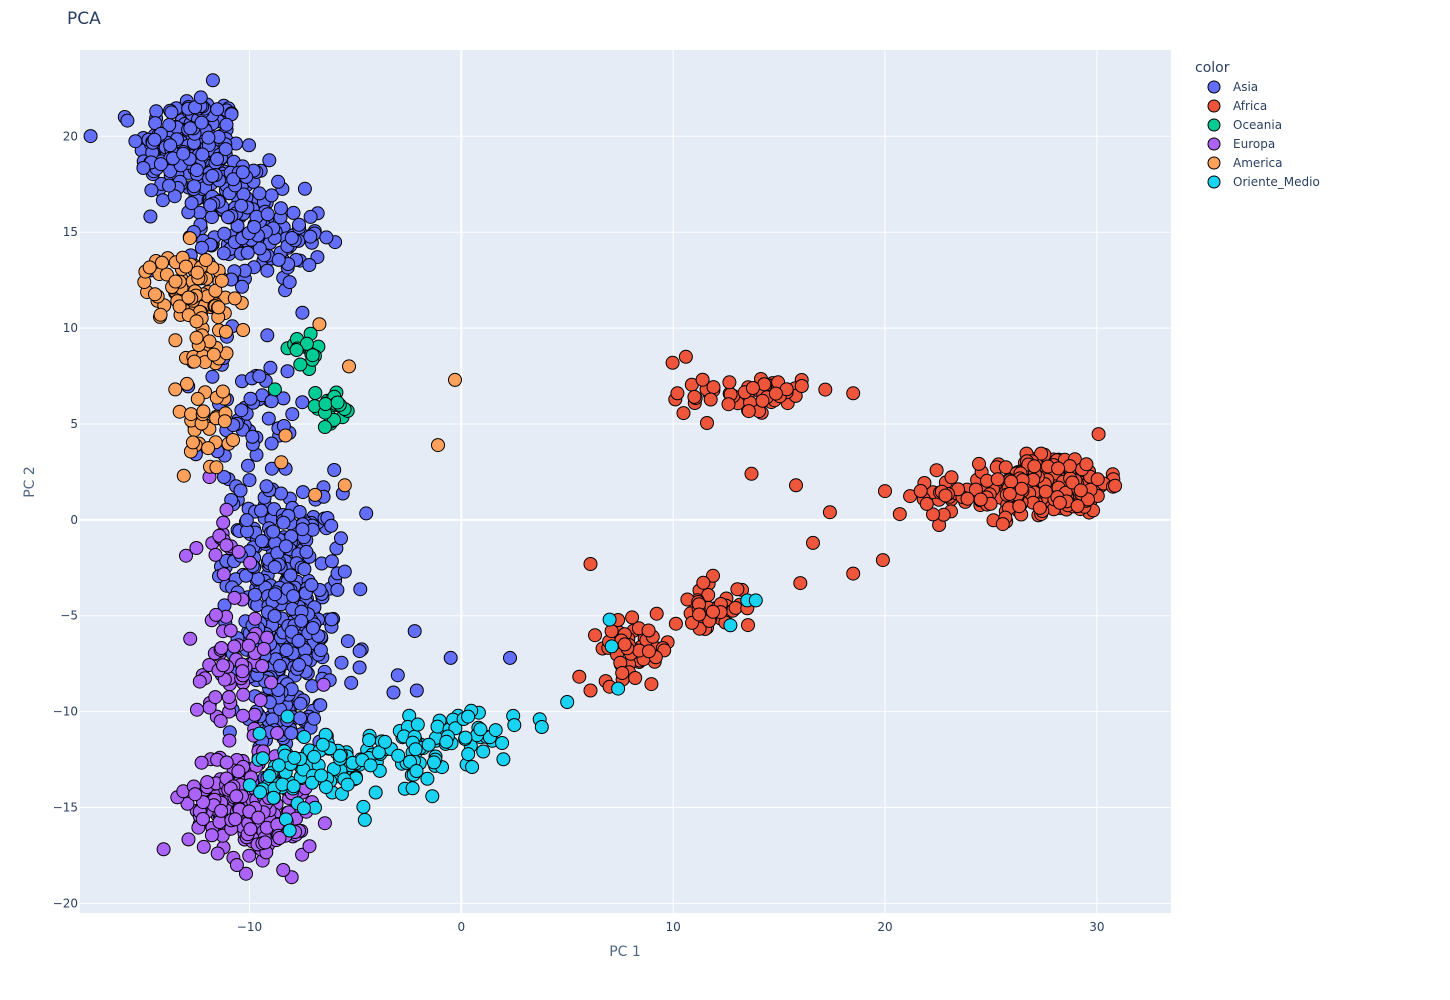 The width and height of the screenshot is (1450, 1000). Describe the element at coordinates (1276, 182) in the screenshot. I see `legend-label: Oriente_Medio` at that location.